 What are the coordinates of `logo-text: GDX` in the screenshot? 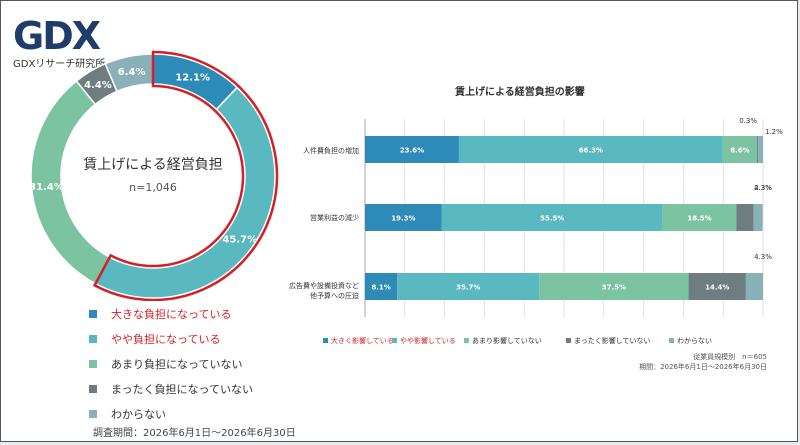 It's located at (57, 35).